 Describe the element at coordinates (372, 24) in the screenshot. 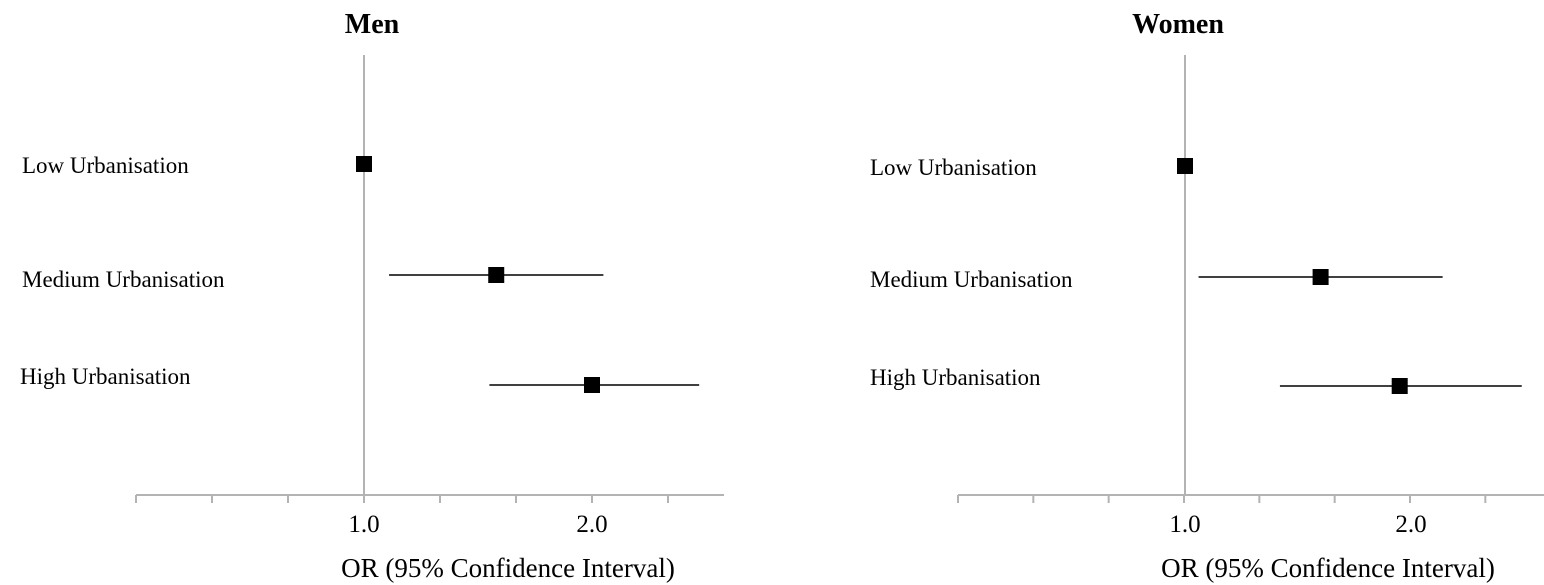

I see `panel-title: Men` at that location.